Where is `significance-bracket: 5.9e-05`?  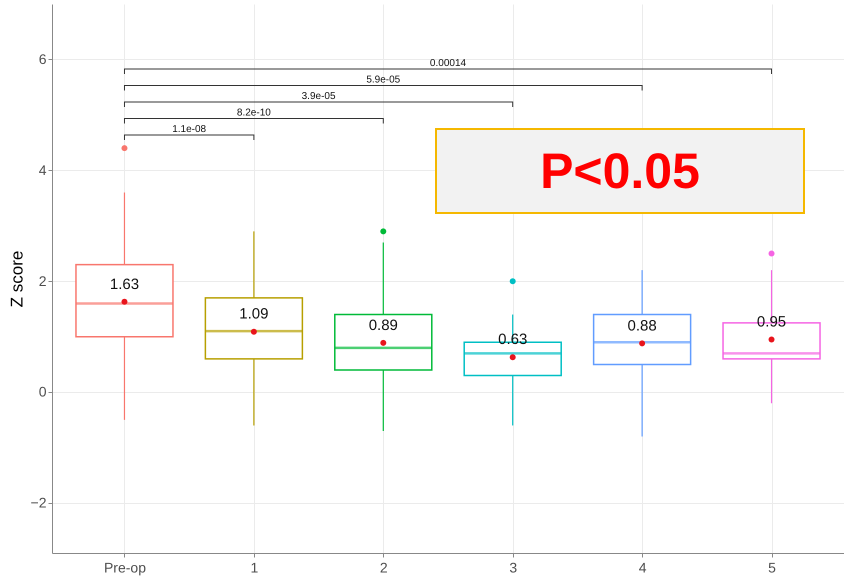 significance-bracket: 5.9e-05 is located at coordinates (383, 82).